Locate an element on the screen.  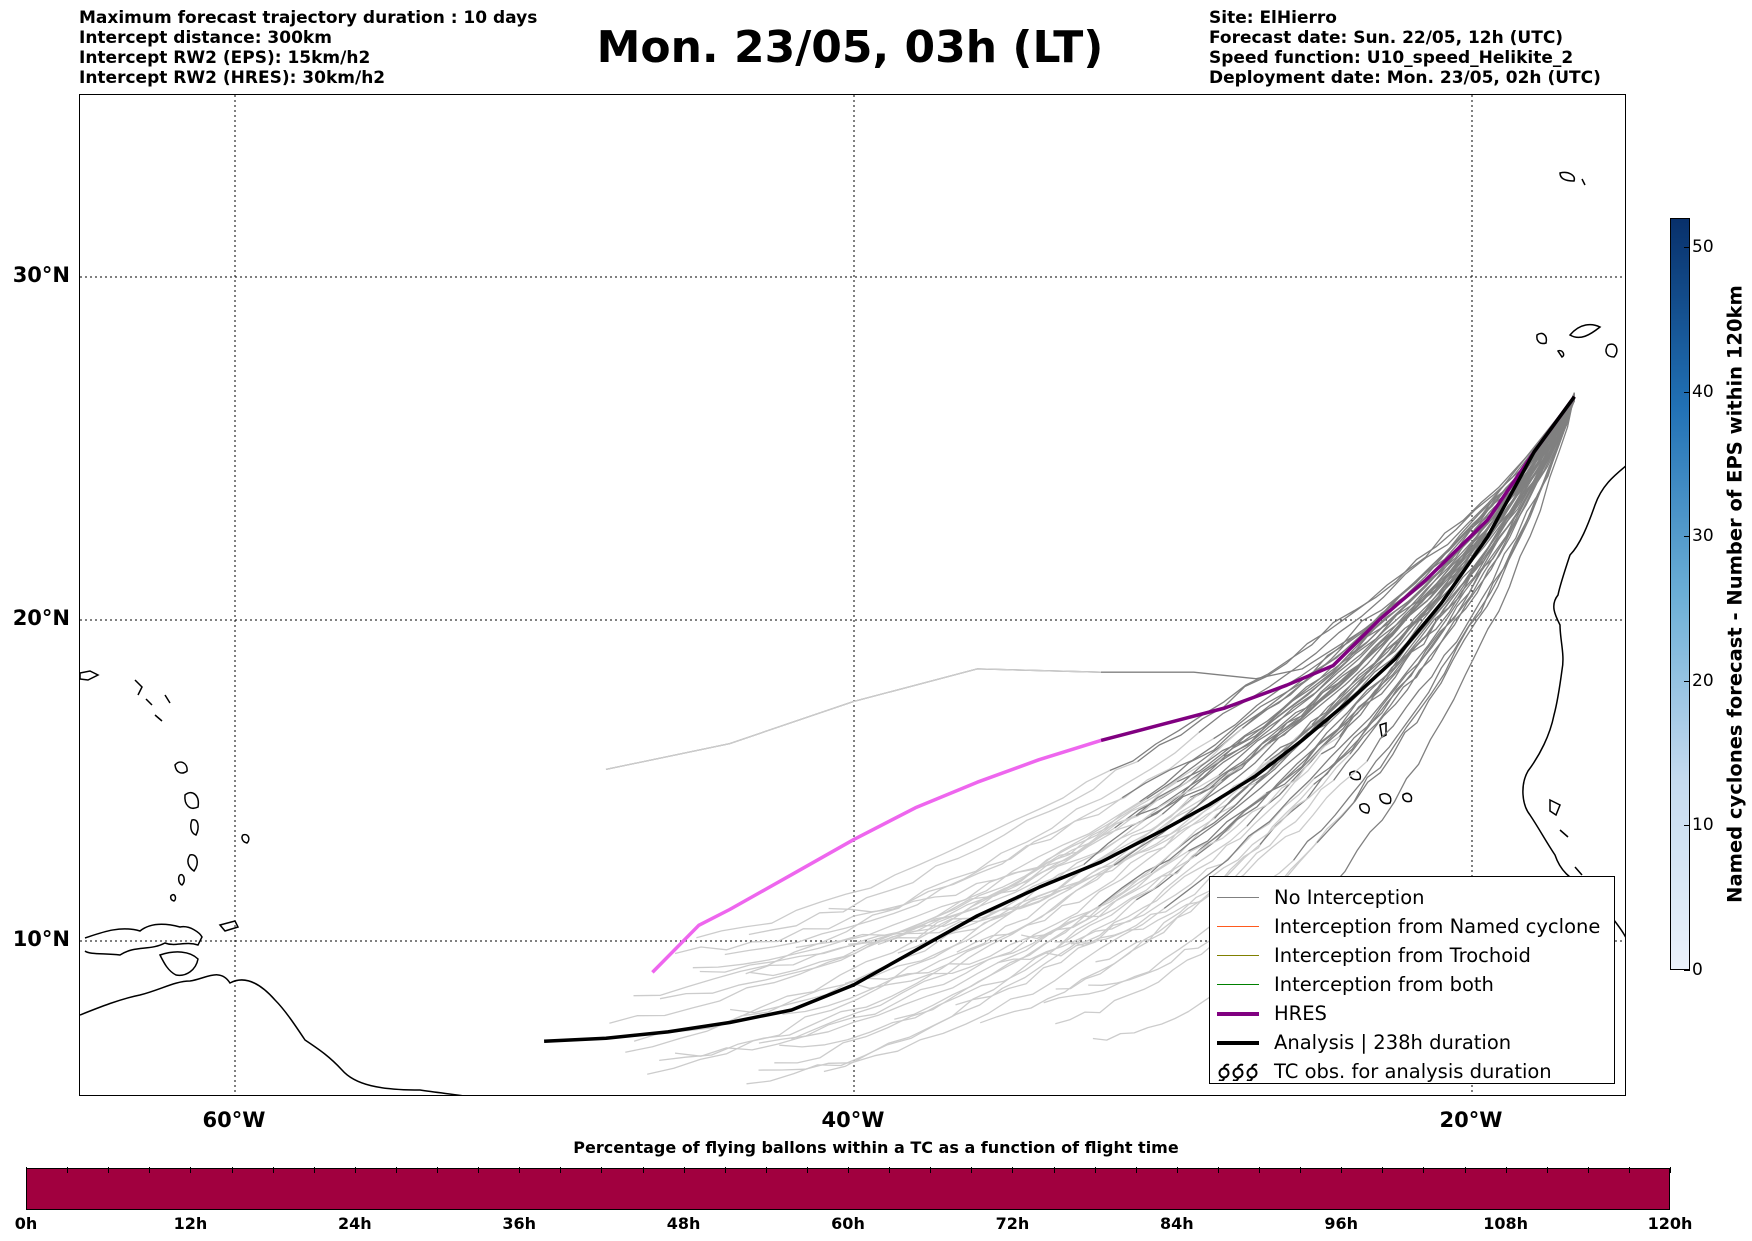
legend-line-analysis is located at coordinates (1238, 1042).